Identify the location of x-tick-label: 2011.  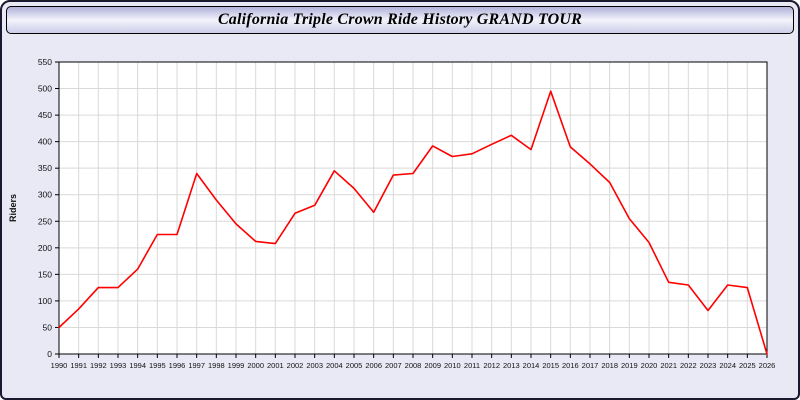
(472, 365).